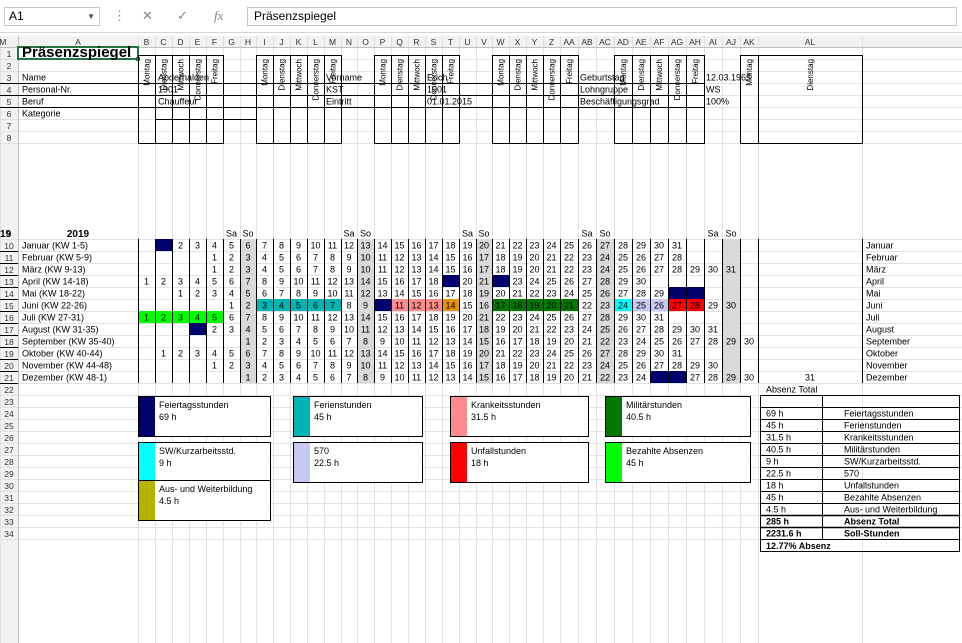 The image size is (962, 643). I want to click on insert-function-icon: fx, so click(219, 15).